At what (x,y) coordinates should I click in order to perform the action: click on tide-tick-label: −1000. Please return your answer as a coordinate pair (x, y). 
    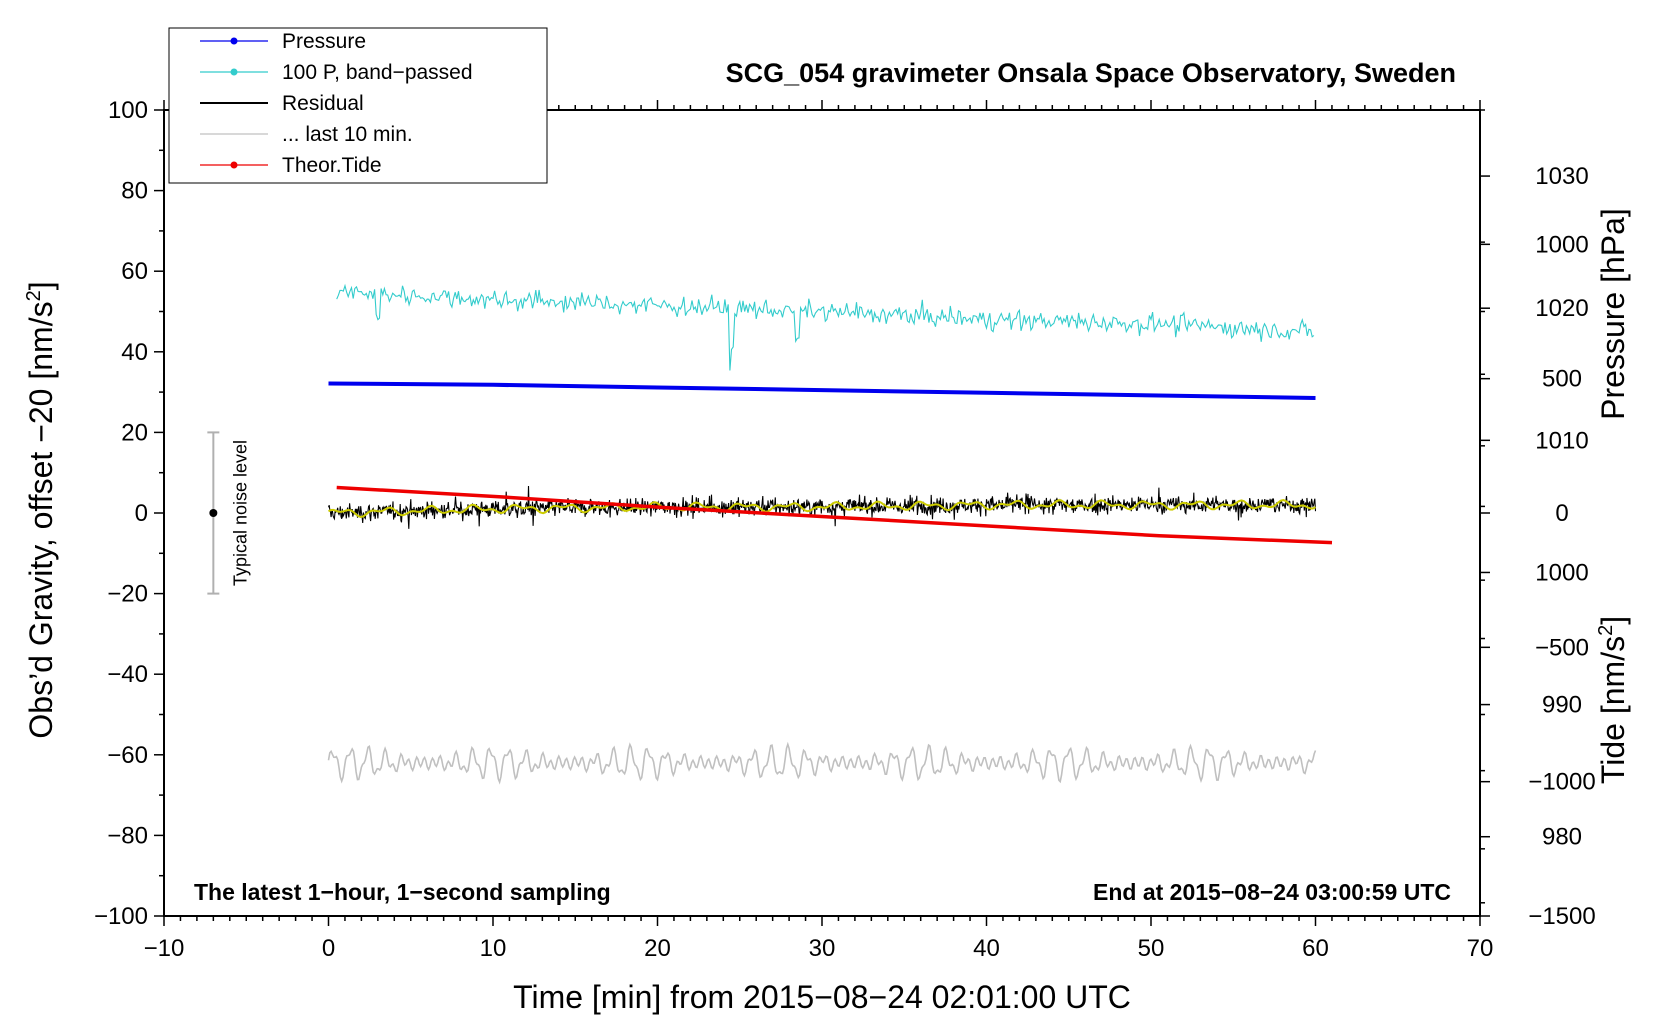
    Looking at the image, I should click on (1561, 782).